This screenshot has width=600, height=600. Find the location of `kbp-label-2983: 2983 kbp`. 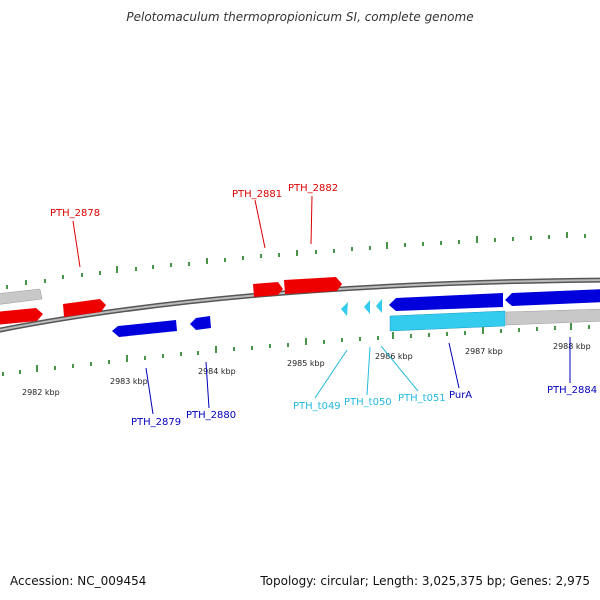

kbp-label-2983: 2983 kbp is located at coordinates (129, 381).